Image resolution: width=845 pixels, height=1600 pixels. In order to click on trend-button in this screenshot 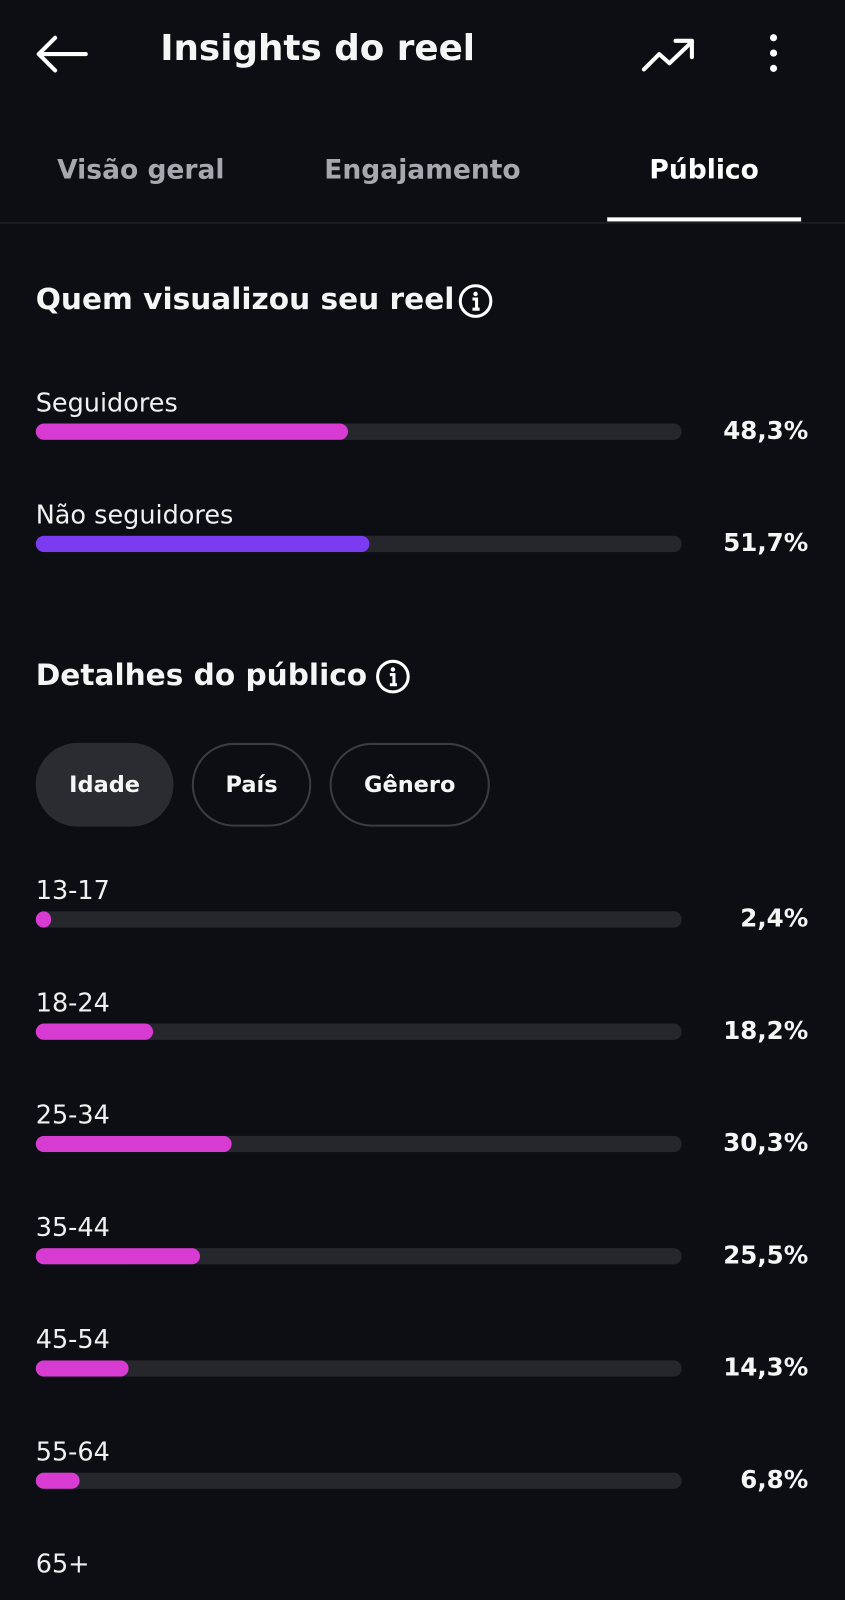, I will do `click(668, 55)`.